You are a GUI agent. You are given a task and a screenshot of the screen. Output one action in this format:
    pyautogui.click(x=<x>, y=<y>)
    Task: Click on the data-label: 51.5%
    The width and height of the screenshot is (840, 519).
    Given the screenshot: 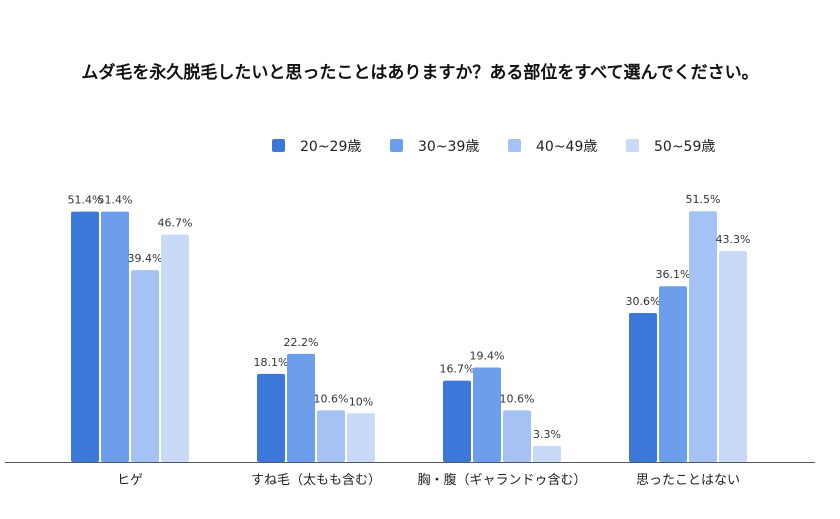 What is the action you would take?
    pyautogui.click(x=703, y=199)
    